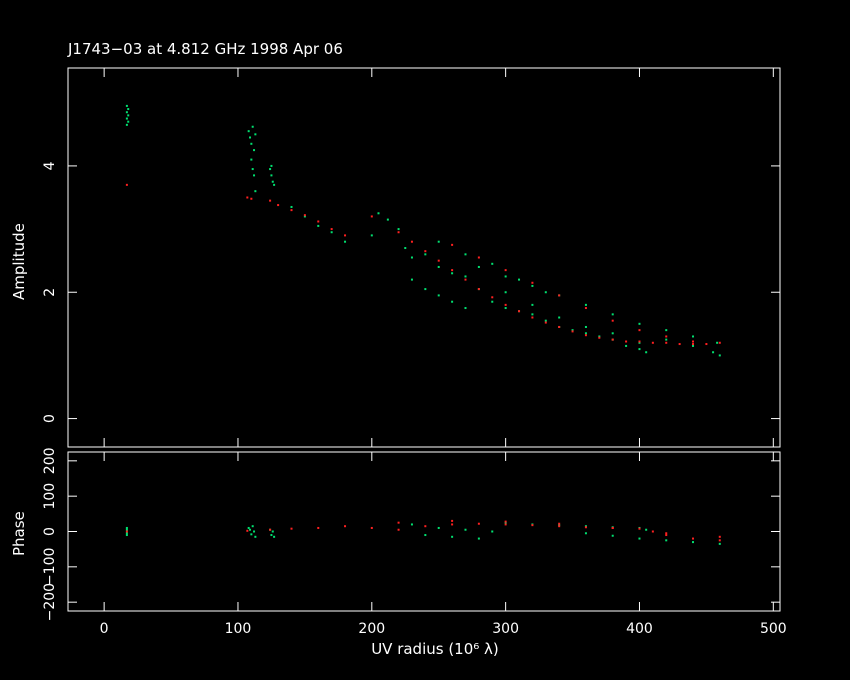  What do you see at coordinates (50, 165) in the screenshot?
I see `amplitude-ytick-label: 4` at bounding box center [50, 165].